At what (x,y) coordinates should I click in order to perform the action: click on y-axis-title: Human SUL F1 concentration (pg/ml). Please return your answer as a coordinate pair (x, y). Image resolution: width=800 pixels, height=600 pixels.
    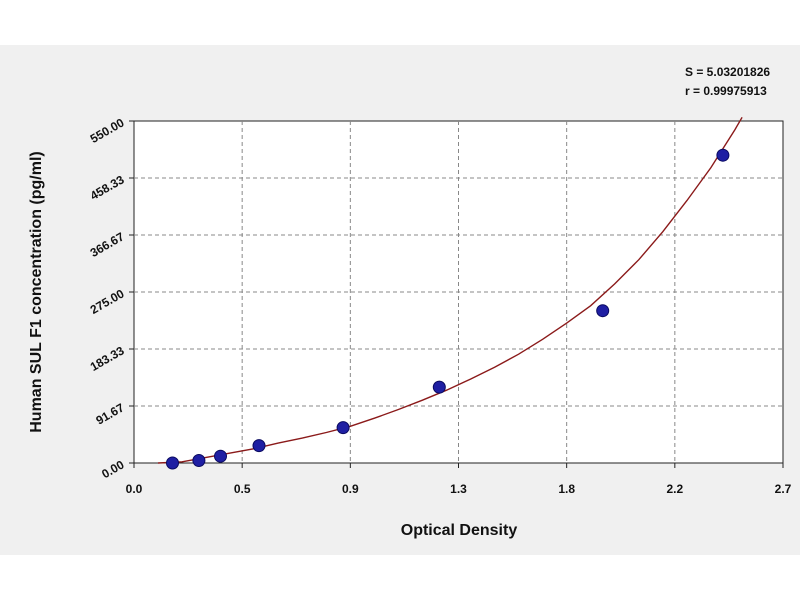
    Looking at the image, I should click on (36, 292).